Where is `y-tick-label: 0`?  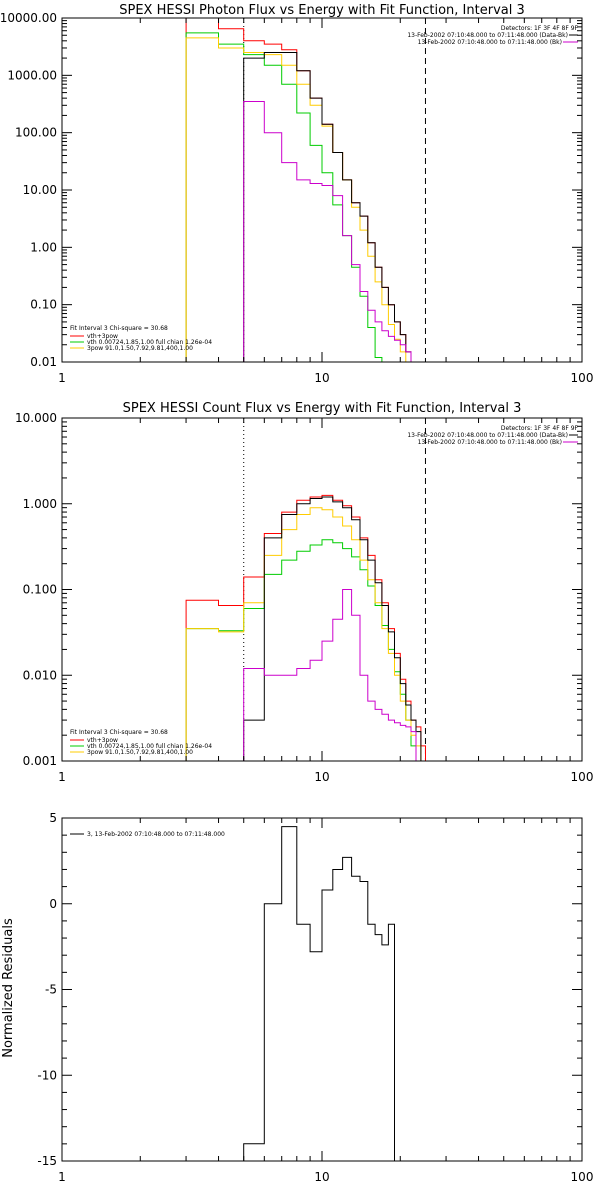 y-tick-label: 0 is located at coordinates (53, 904).